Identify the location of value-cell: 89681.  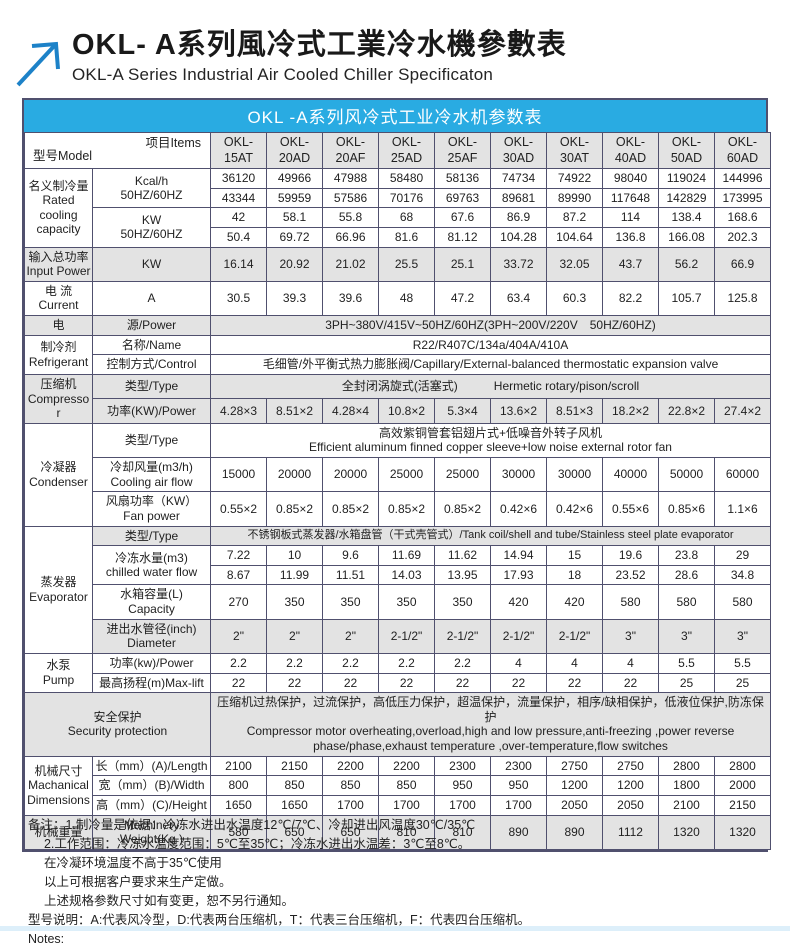
(518, 198).